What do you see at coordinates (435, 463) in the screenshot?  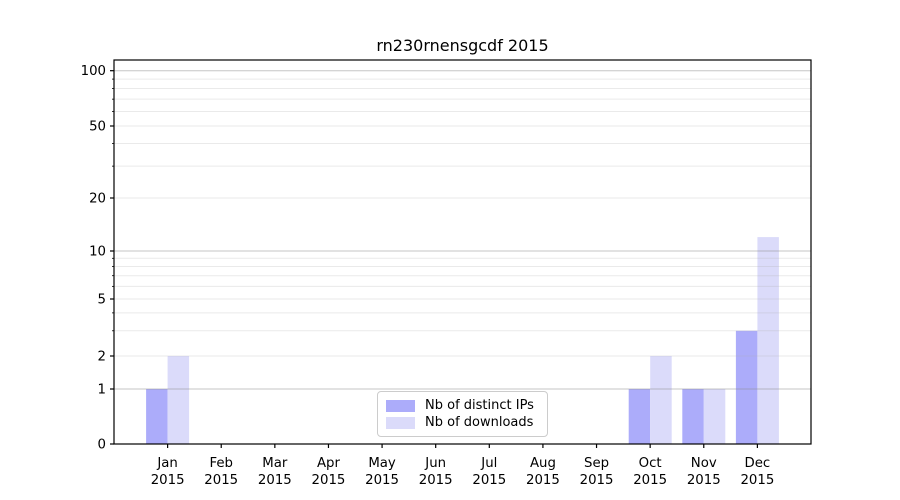 I see `x-tick-label-month: Jun` at bounding box center [435, 463].